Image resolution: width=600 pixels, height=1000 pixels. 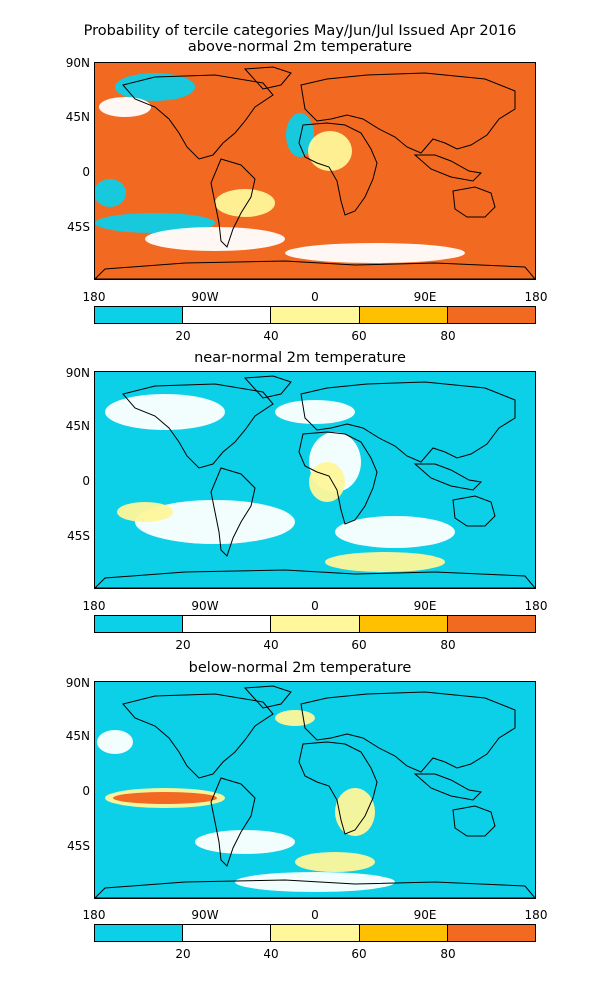 What do you see at coordinates (300, 668) in the screenshot?
I see `panel-title-below: below-normal 2m temperature` at bounding box center [300, 668].